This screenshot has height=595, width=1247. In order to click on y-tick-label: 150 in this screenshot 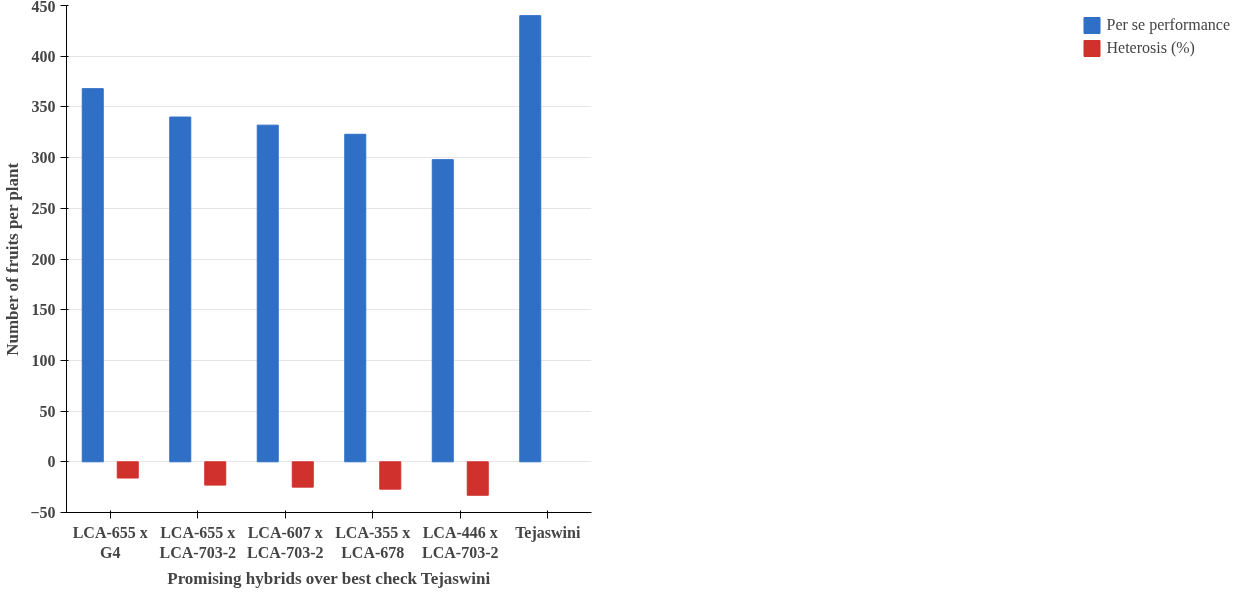, I will do `click(43, 310)`.